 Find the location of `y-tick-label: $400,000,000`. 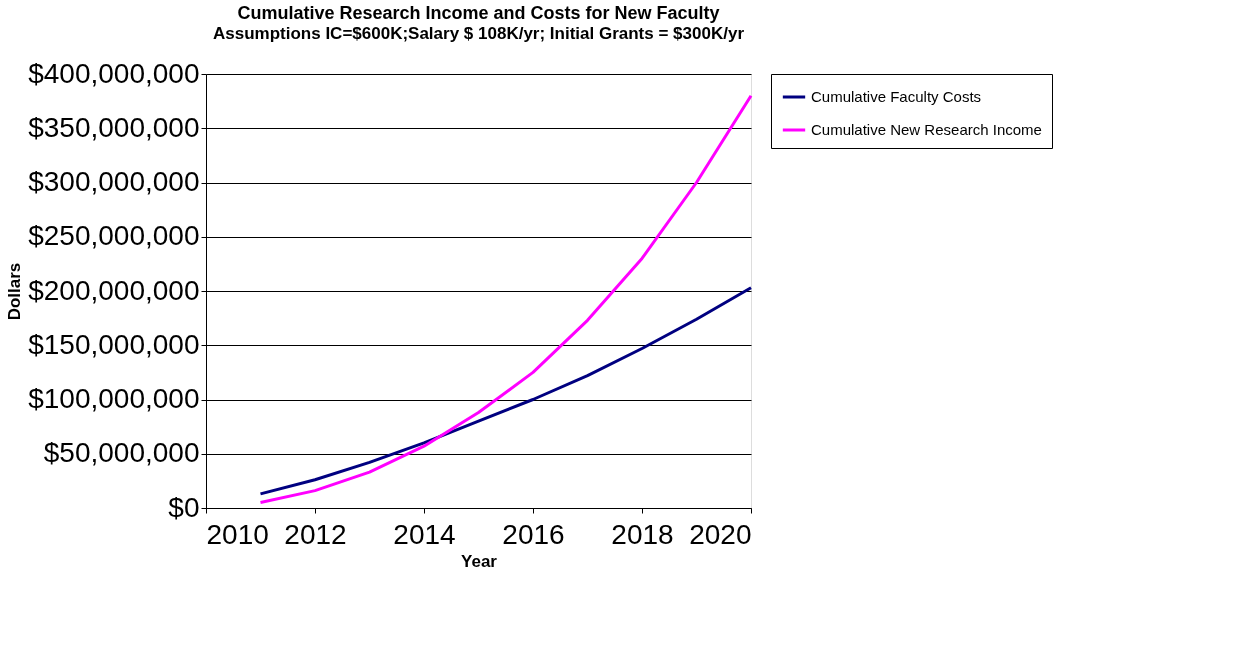

y-tick-label: $400,000,000 is located at coordinates (114, 73).